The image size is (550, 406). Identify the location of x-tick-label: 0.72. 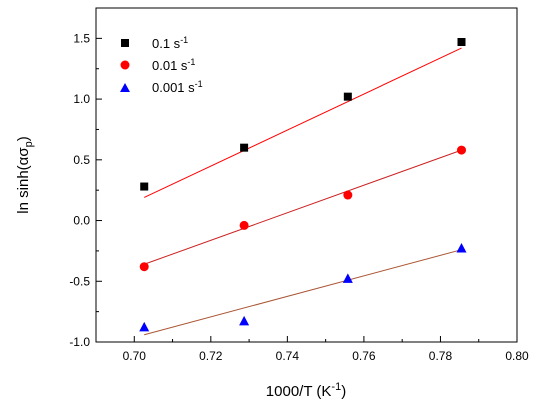
(211, 356).